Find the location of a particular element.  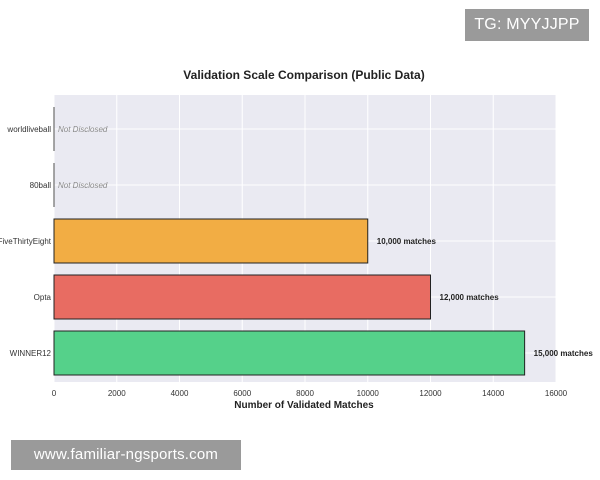

x-axis-label: Number of Validated Matches is located at coordinates (304, 405).